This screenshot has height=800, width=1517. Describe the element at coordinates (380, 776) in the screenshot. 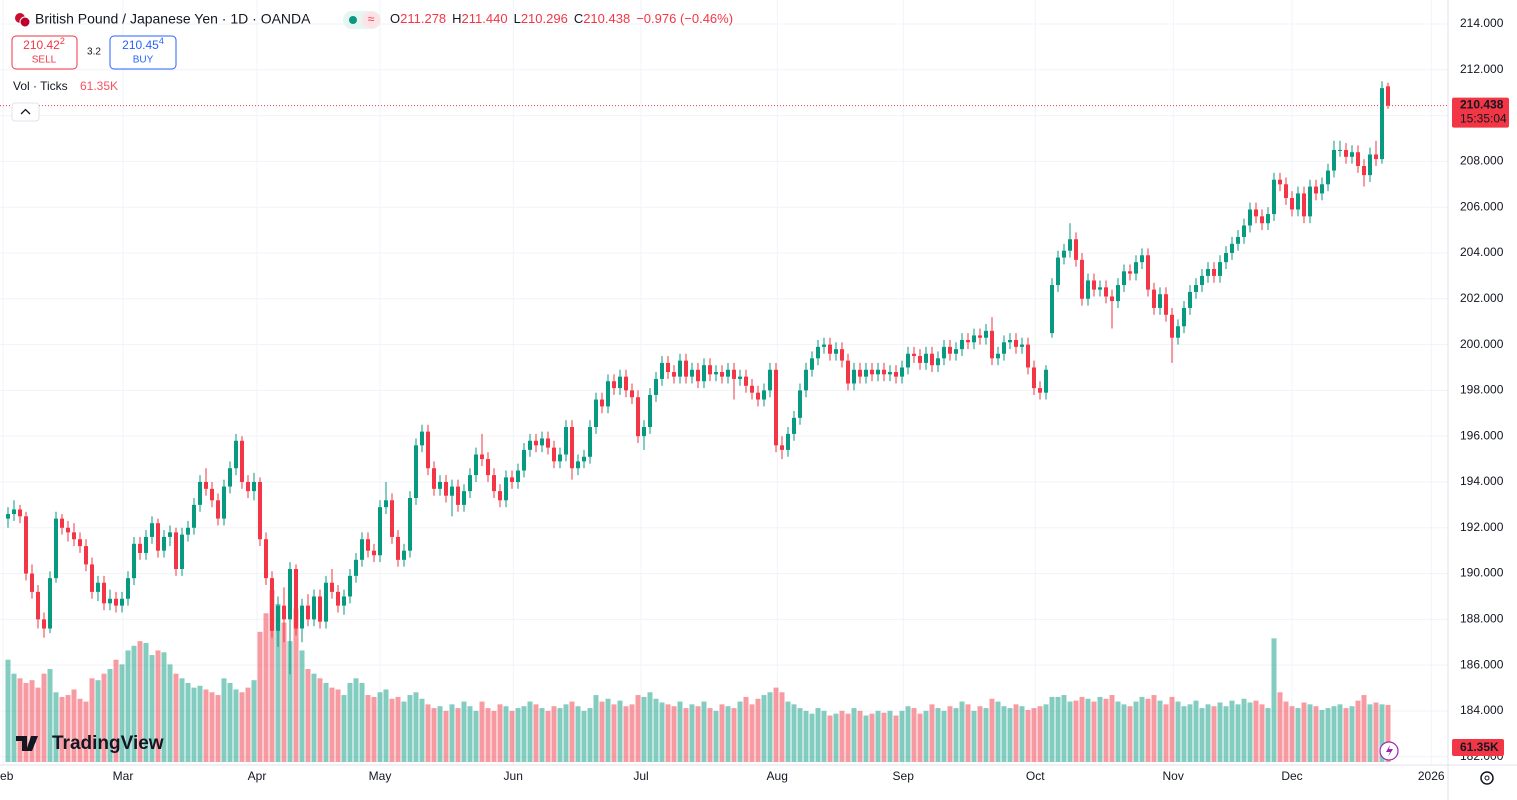

I see `x-tick-label: May` at that location.